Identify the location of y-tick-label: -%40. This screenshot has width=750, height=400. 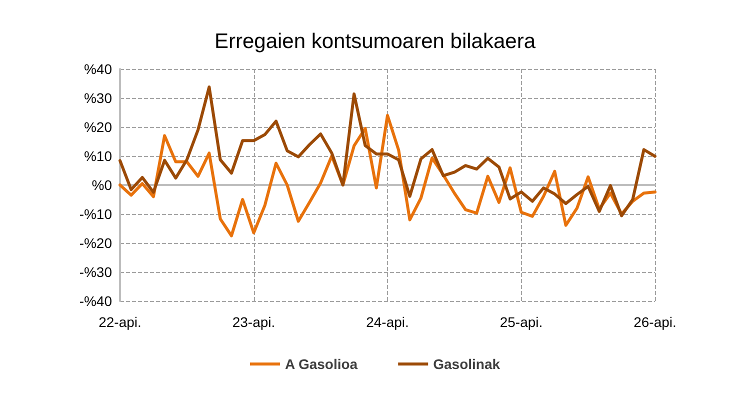
(95, 301).